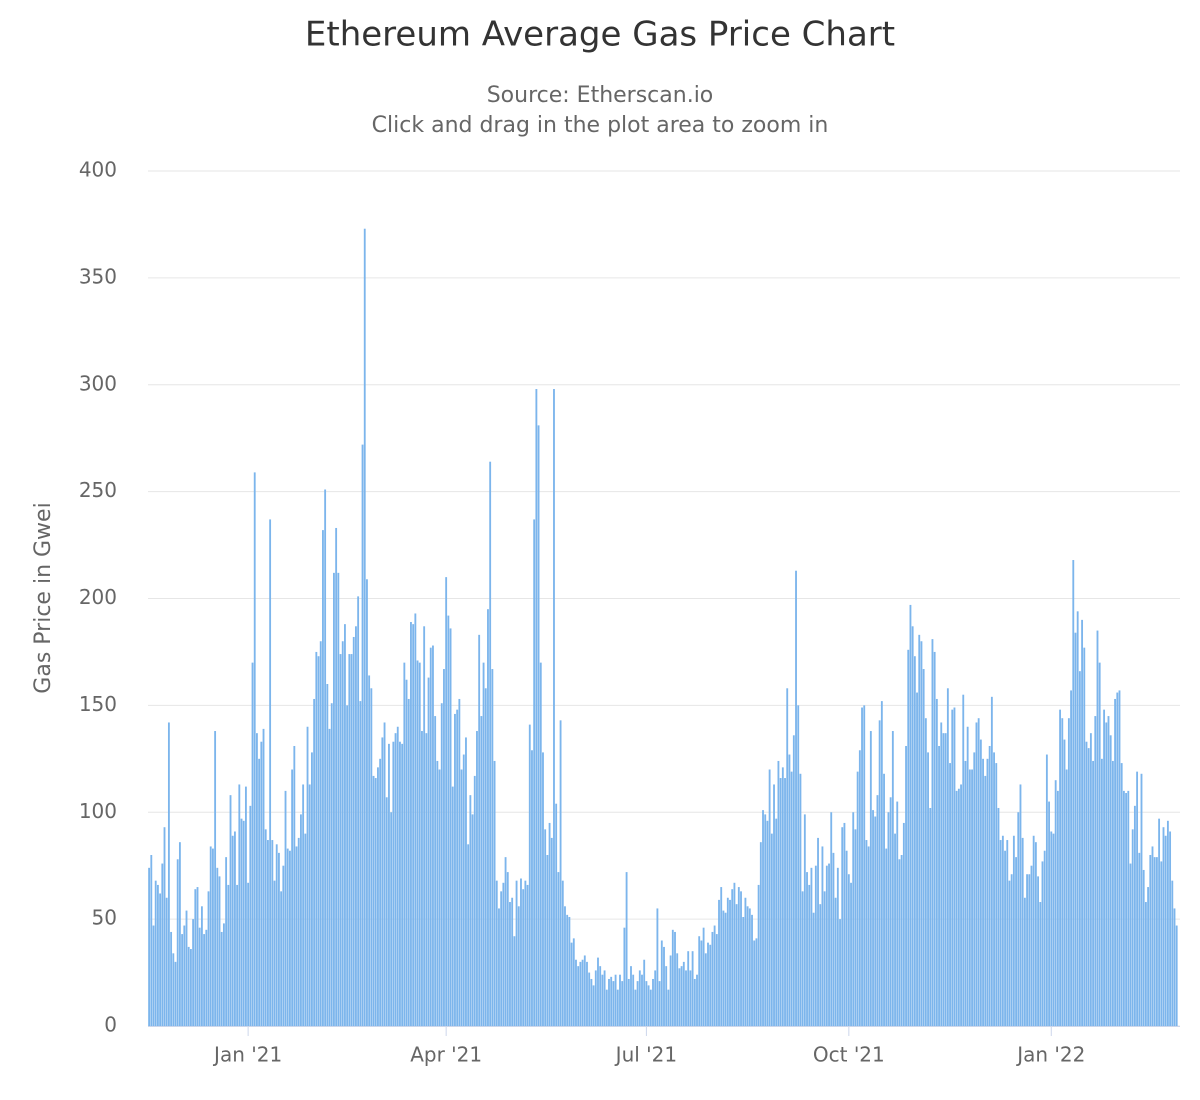 The width and height of the screenshot is (1200, 1100). Describe the element at coordinates (1050, 1055) in the screenshot. I see `x-tick-label: Jan '22` at that location.